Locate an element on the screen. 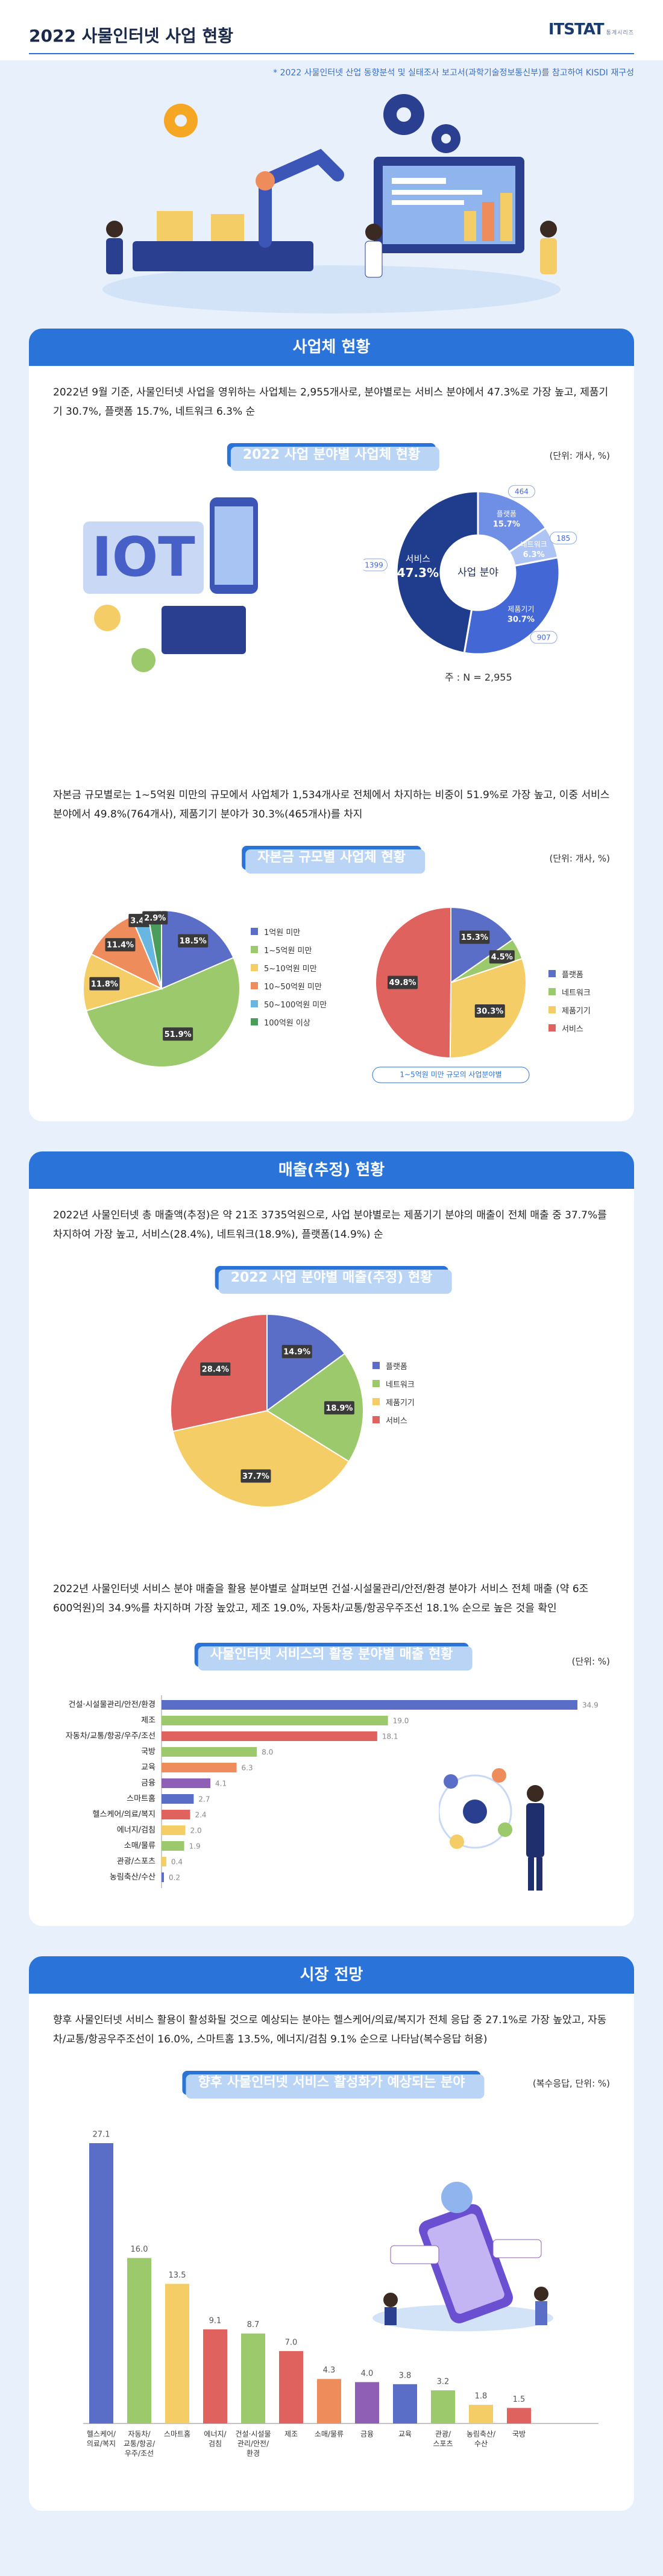  vbar-value-label: 1.5 is located at coordinates (520, 2399).